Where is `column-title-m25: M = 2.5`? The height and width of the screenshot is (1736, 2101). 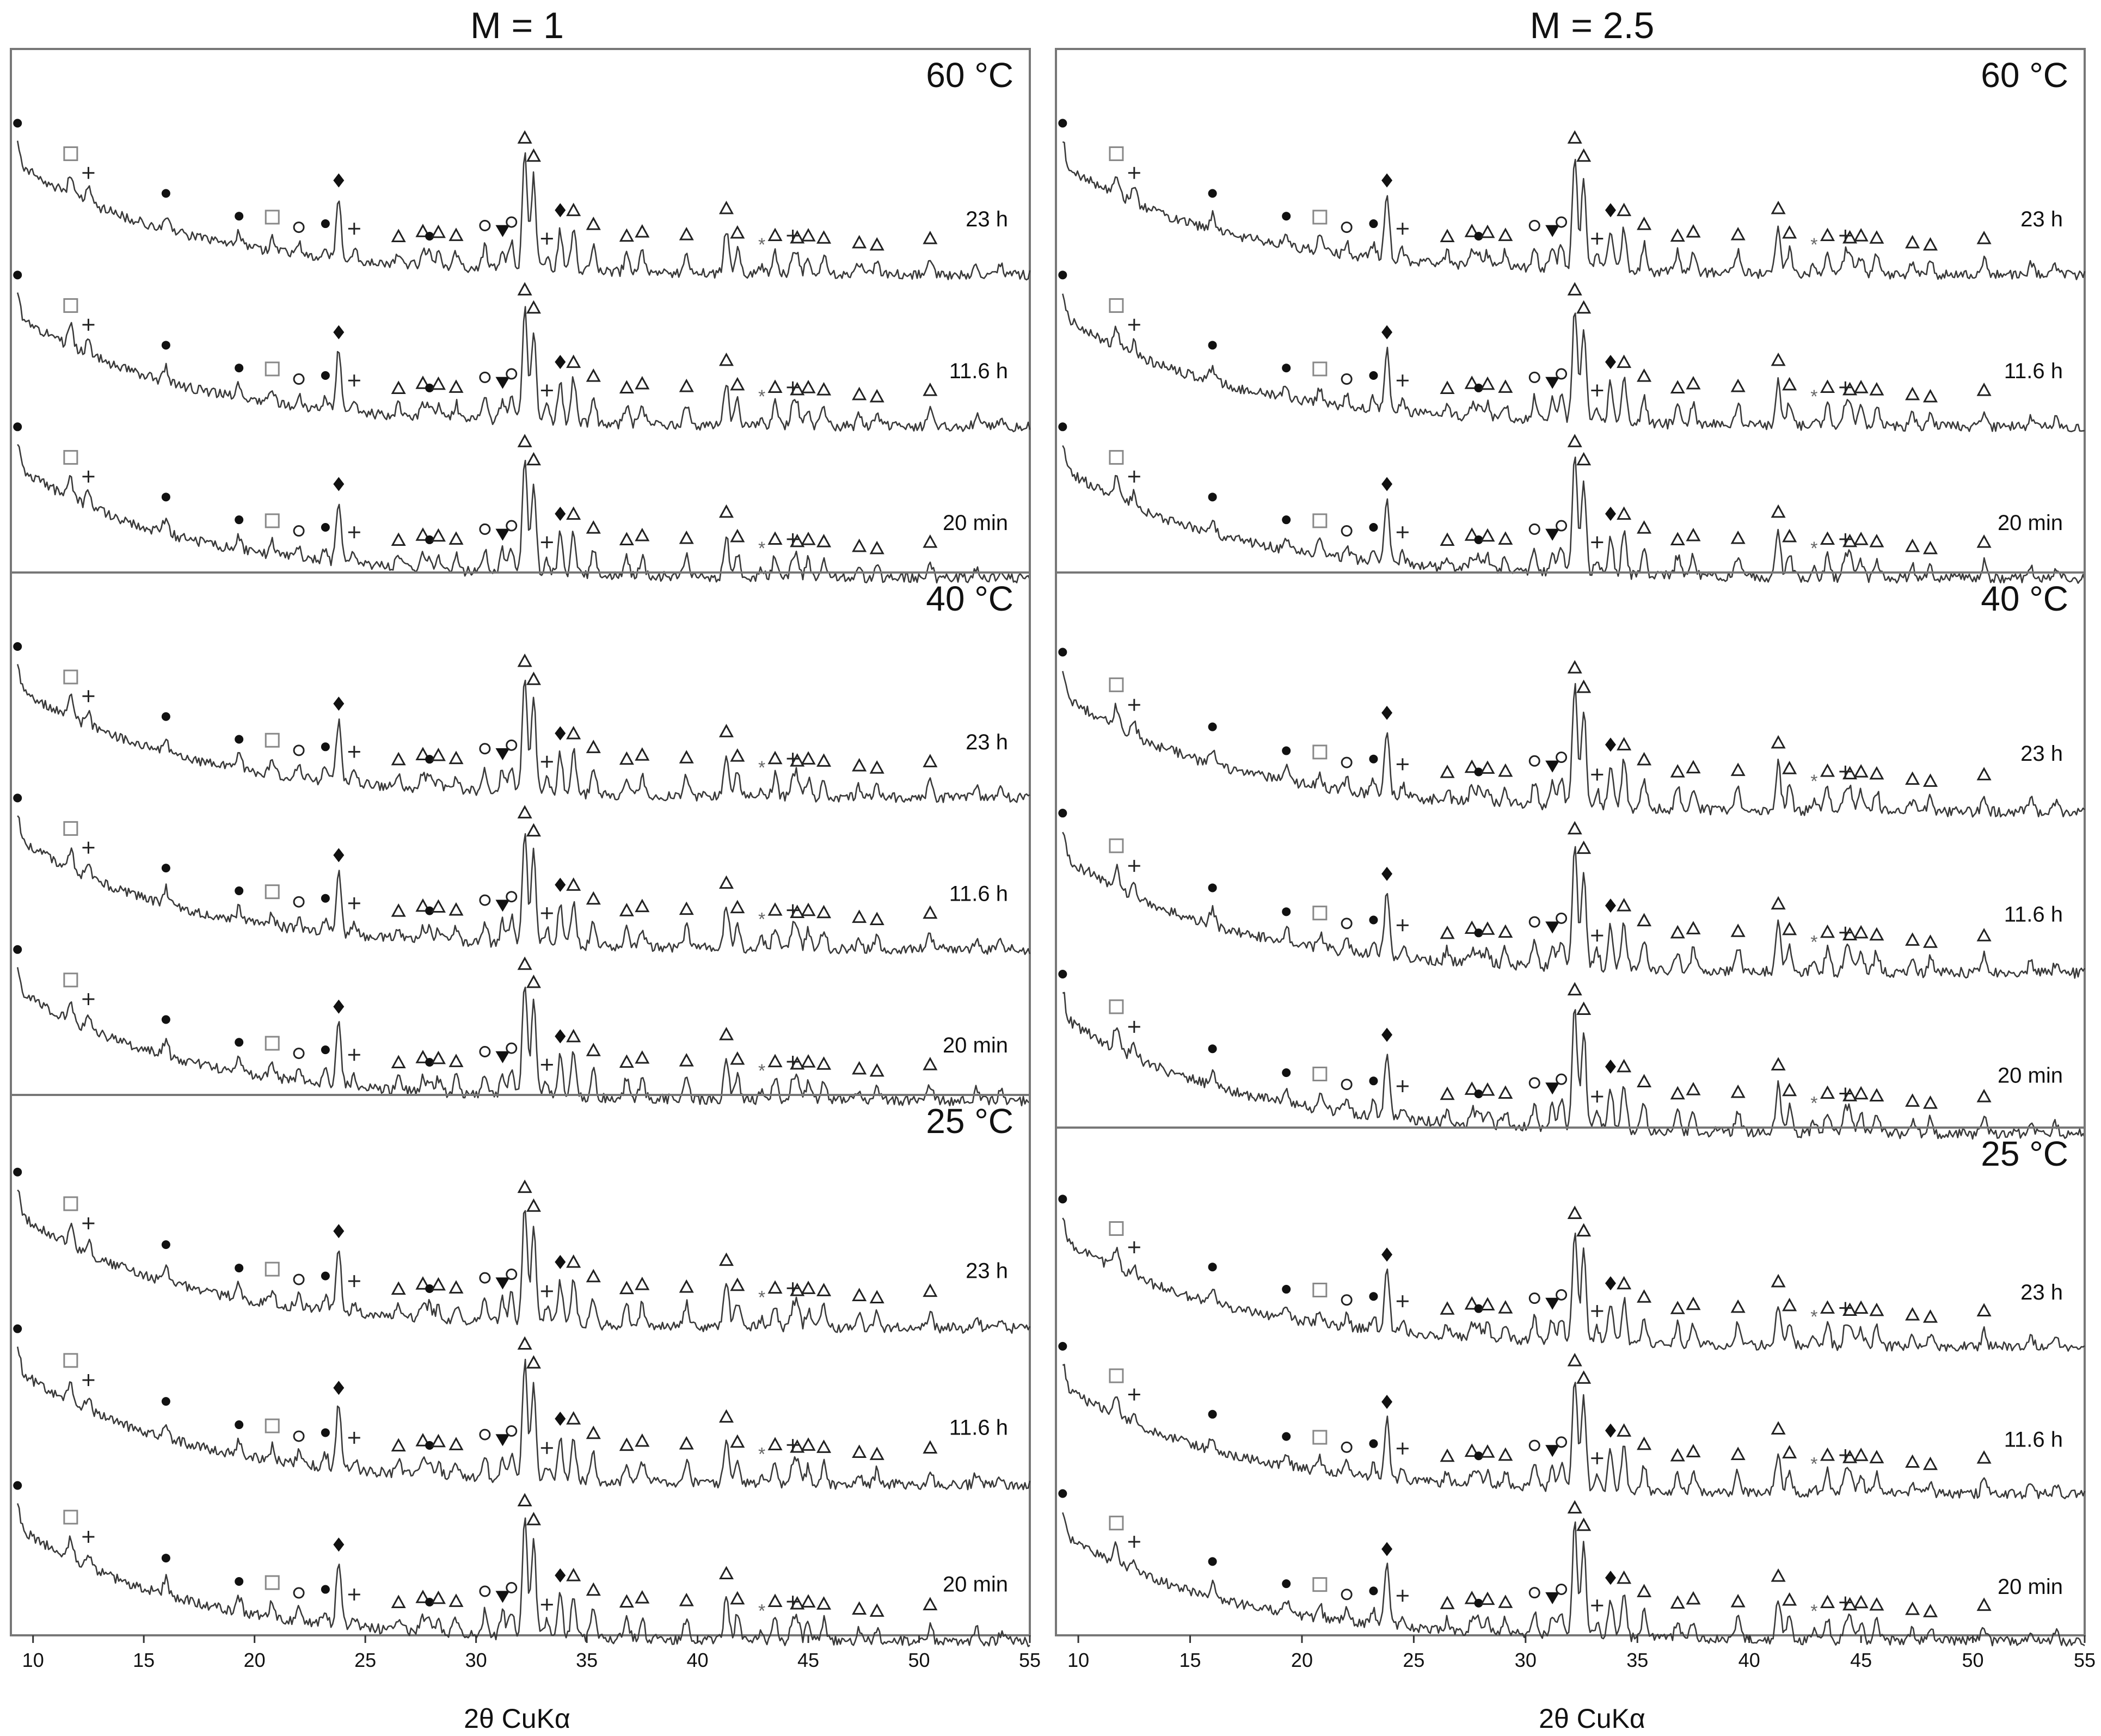 column-title-m25: M = 2.5 is located at coordinates (1593, 25).